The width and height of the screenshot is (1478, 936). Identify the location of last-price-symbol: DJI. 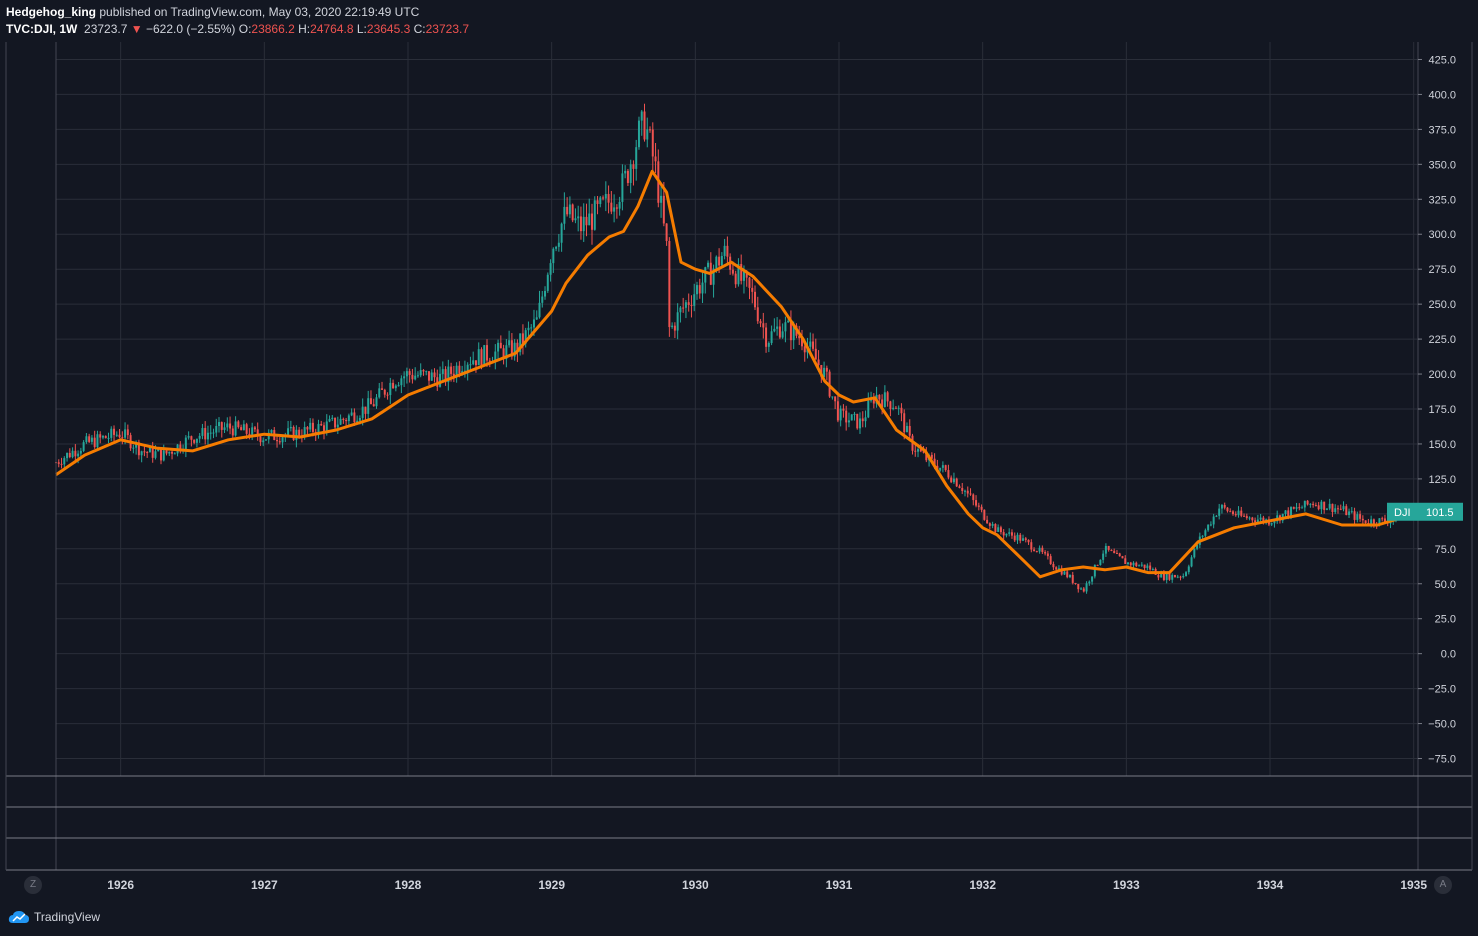
(1402, 513).